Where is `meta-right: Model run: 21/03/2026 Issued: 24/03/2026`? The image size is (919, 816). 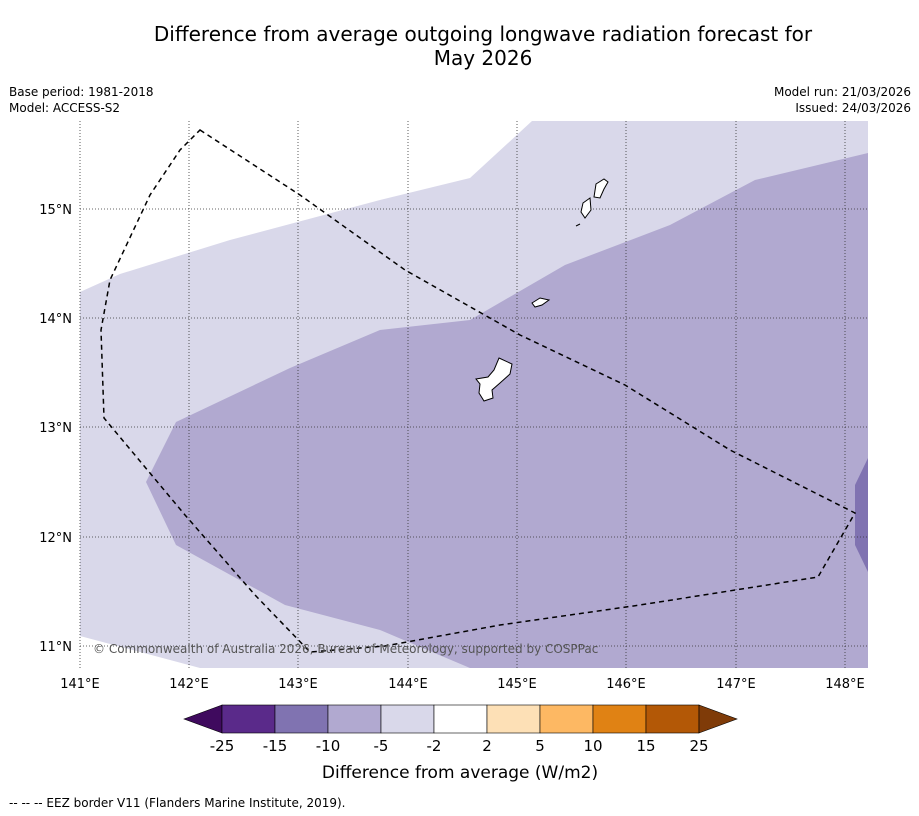
meta-right: Model run: 21/03/2026 Issued: 24/03/2026 is located at coordinates (842, 100).